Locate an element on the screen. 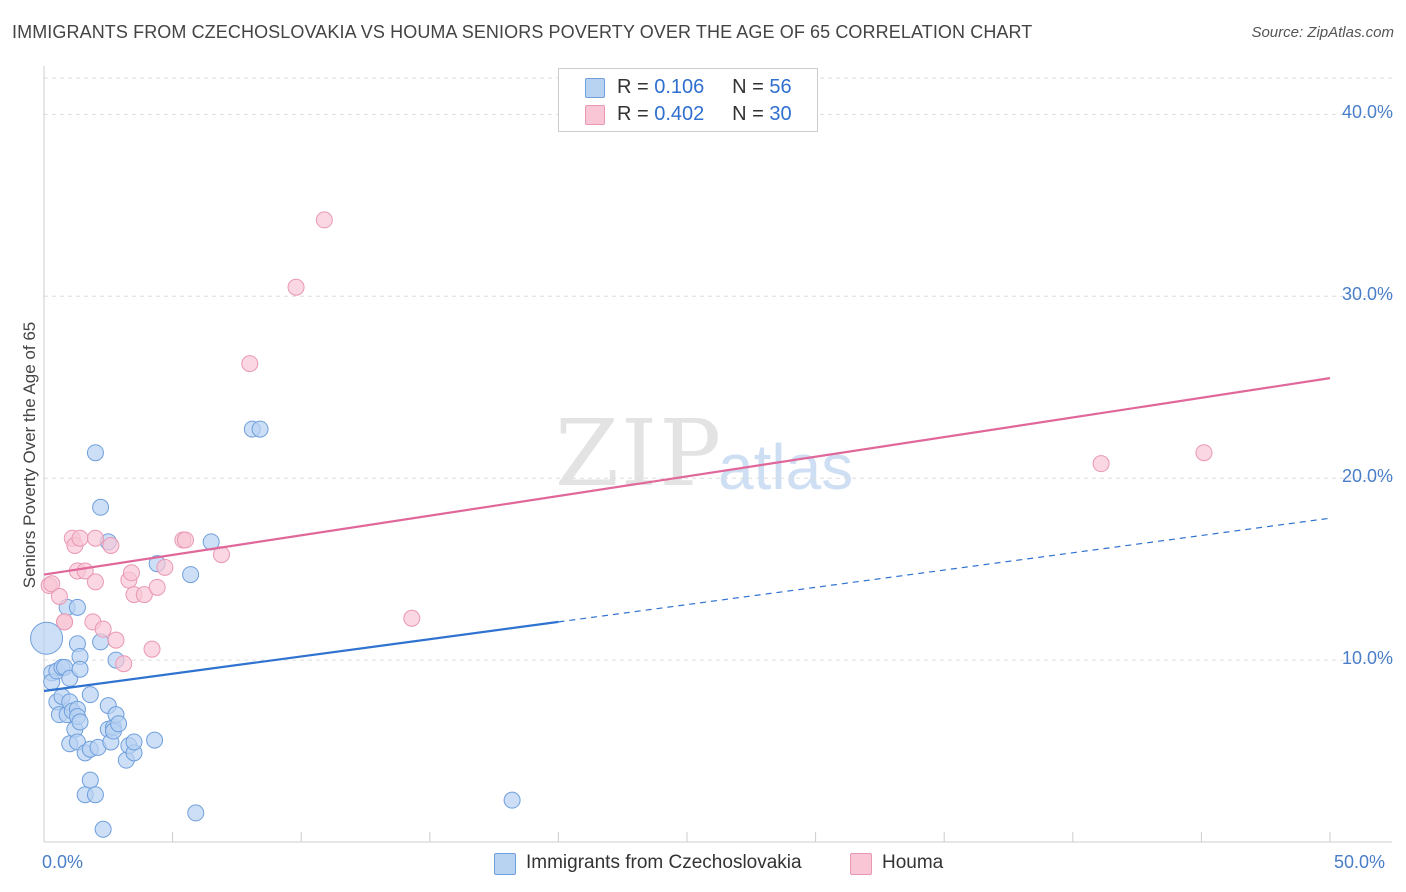 The width and height of the screenshot is (1406, 892). y-tick-label: 20.0% is located at coordinates (1367, 476).